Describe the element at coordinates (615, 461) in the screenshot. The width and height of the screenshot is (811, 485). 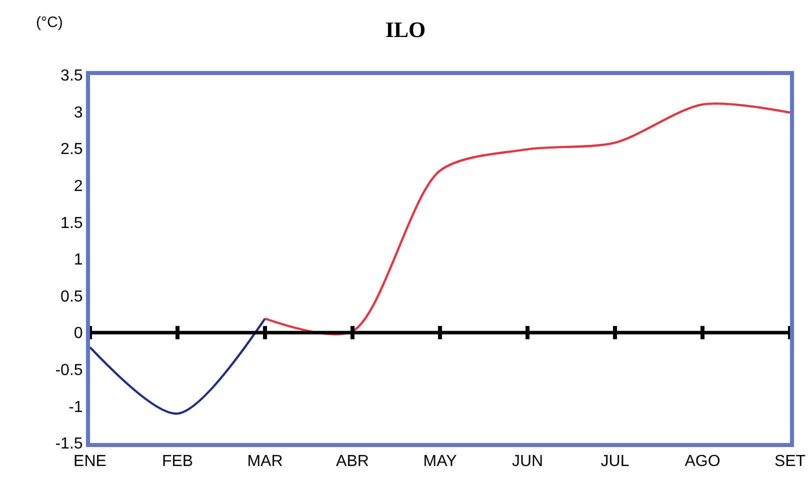
I see `x-tick-label: JUL` at that location.